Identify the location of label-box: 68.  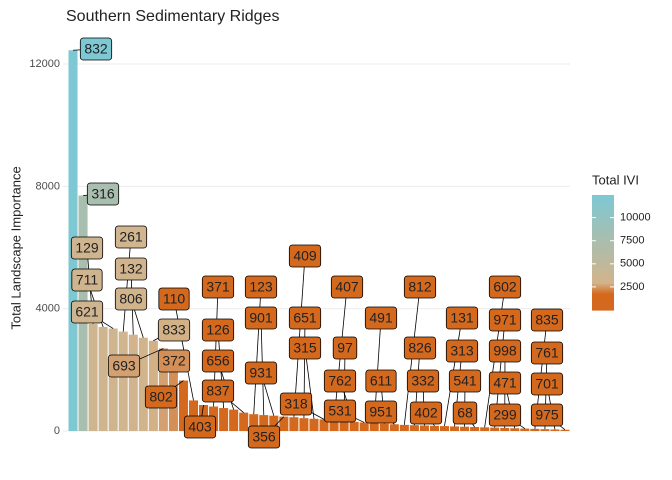
(465, 413).